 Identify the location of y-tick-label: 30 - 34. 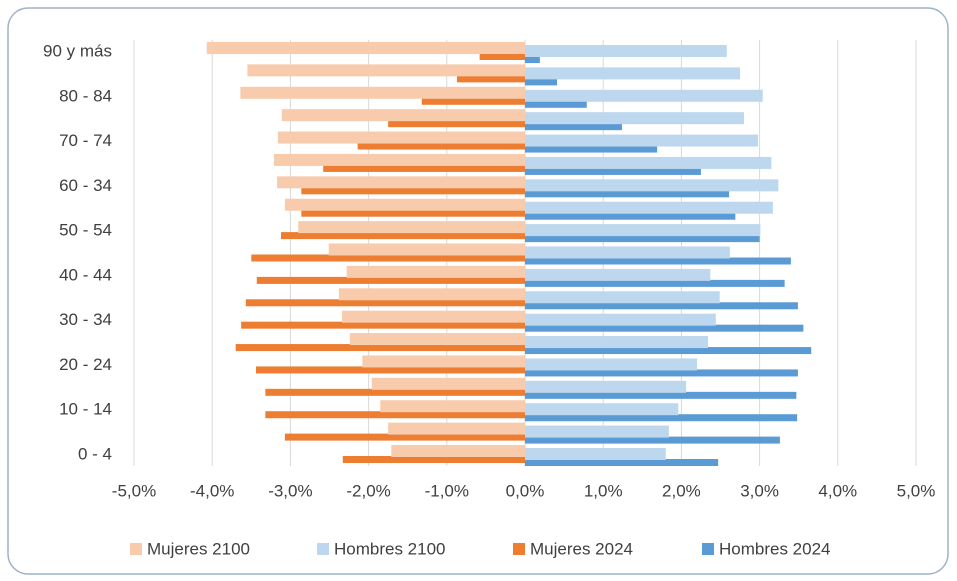
(85, 319).